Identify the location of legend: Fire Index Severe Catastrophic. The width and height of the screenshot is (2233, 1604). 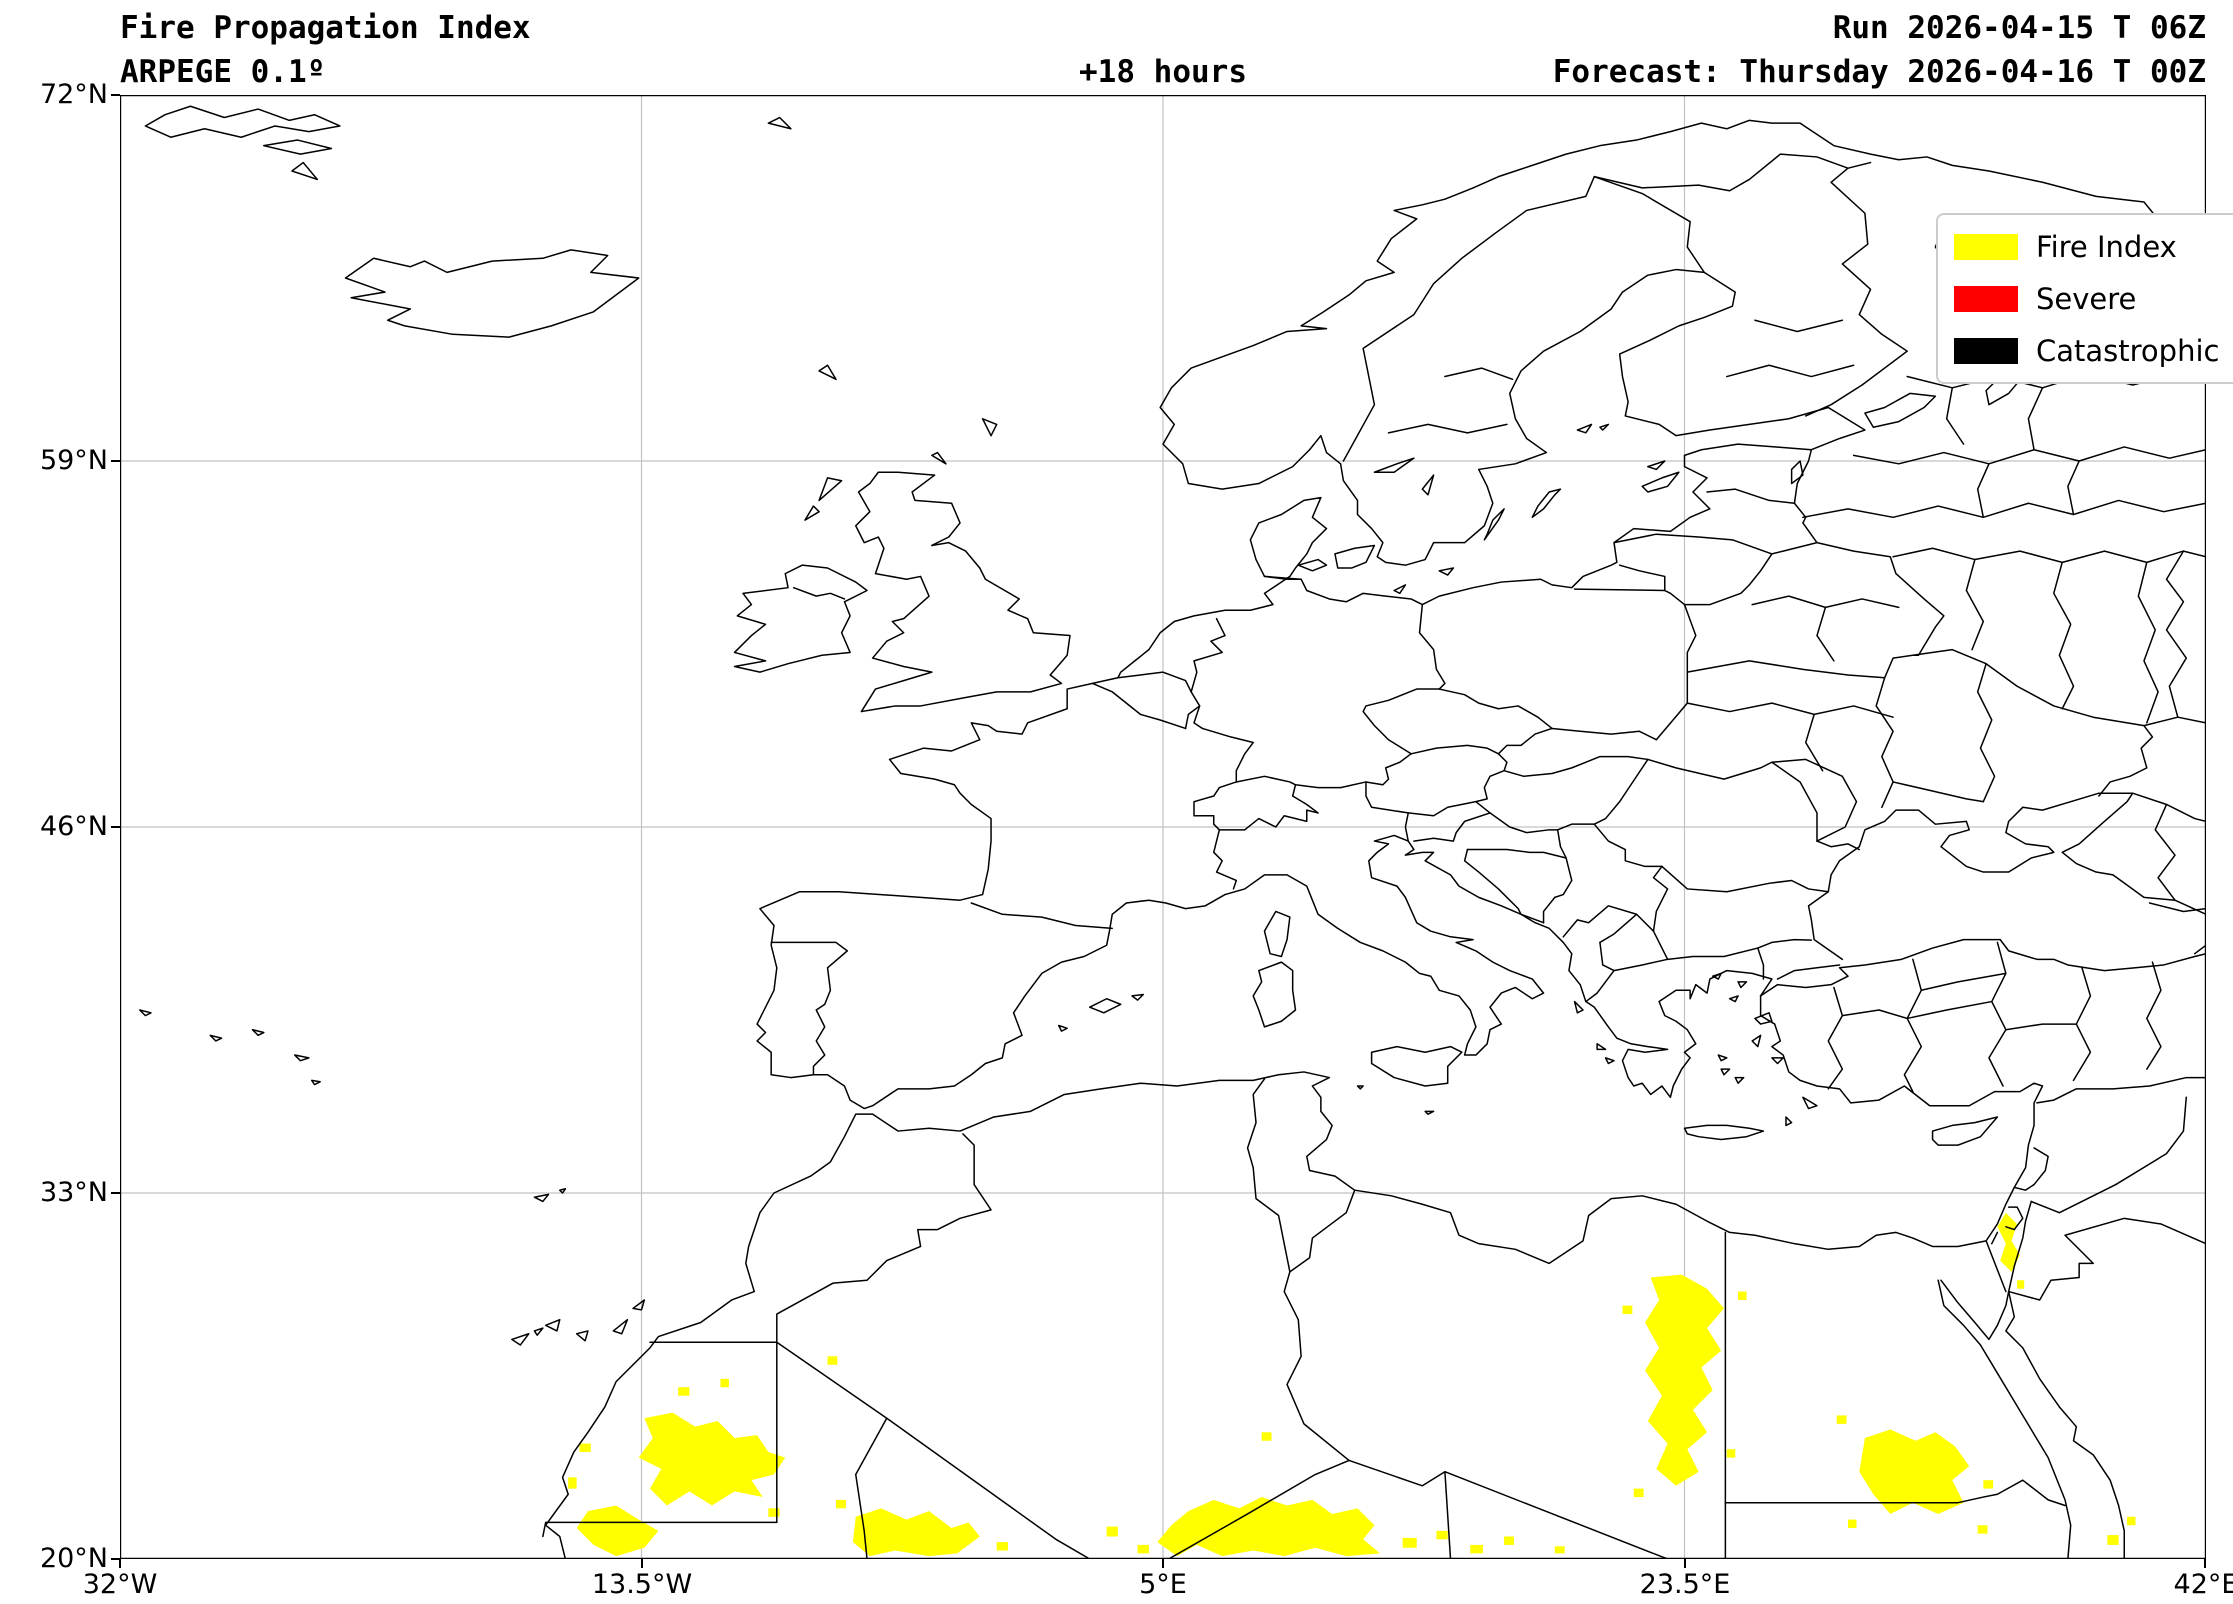
(2084, 298).